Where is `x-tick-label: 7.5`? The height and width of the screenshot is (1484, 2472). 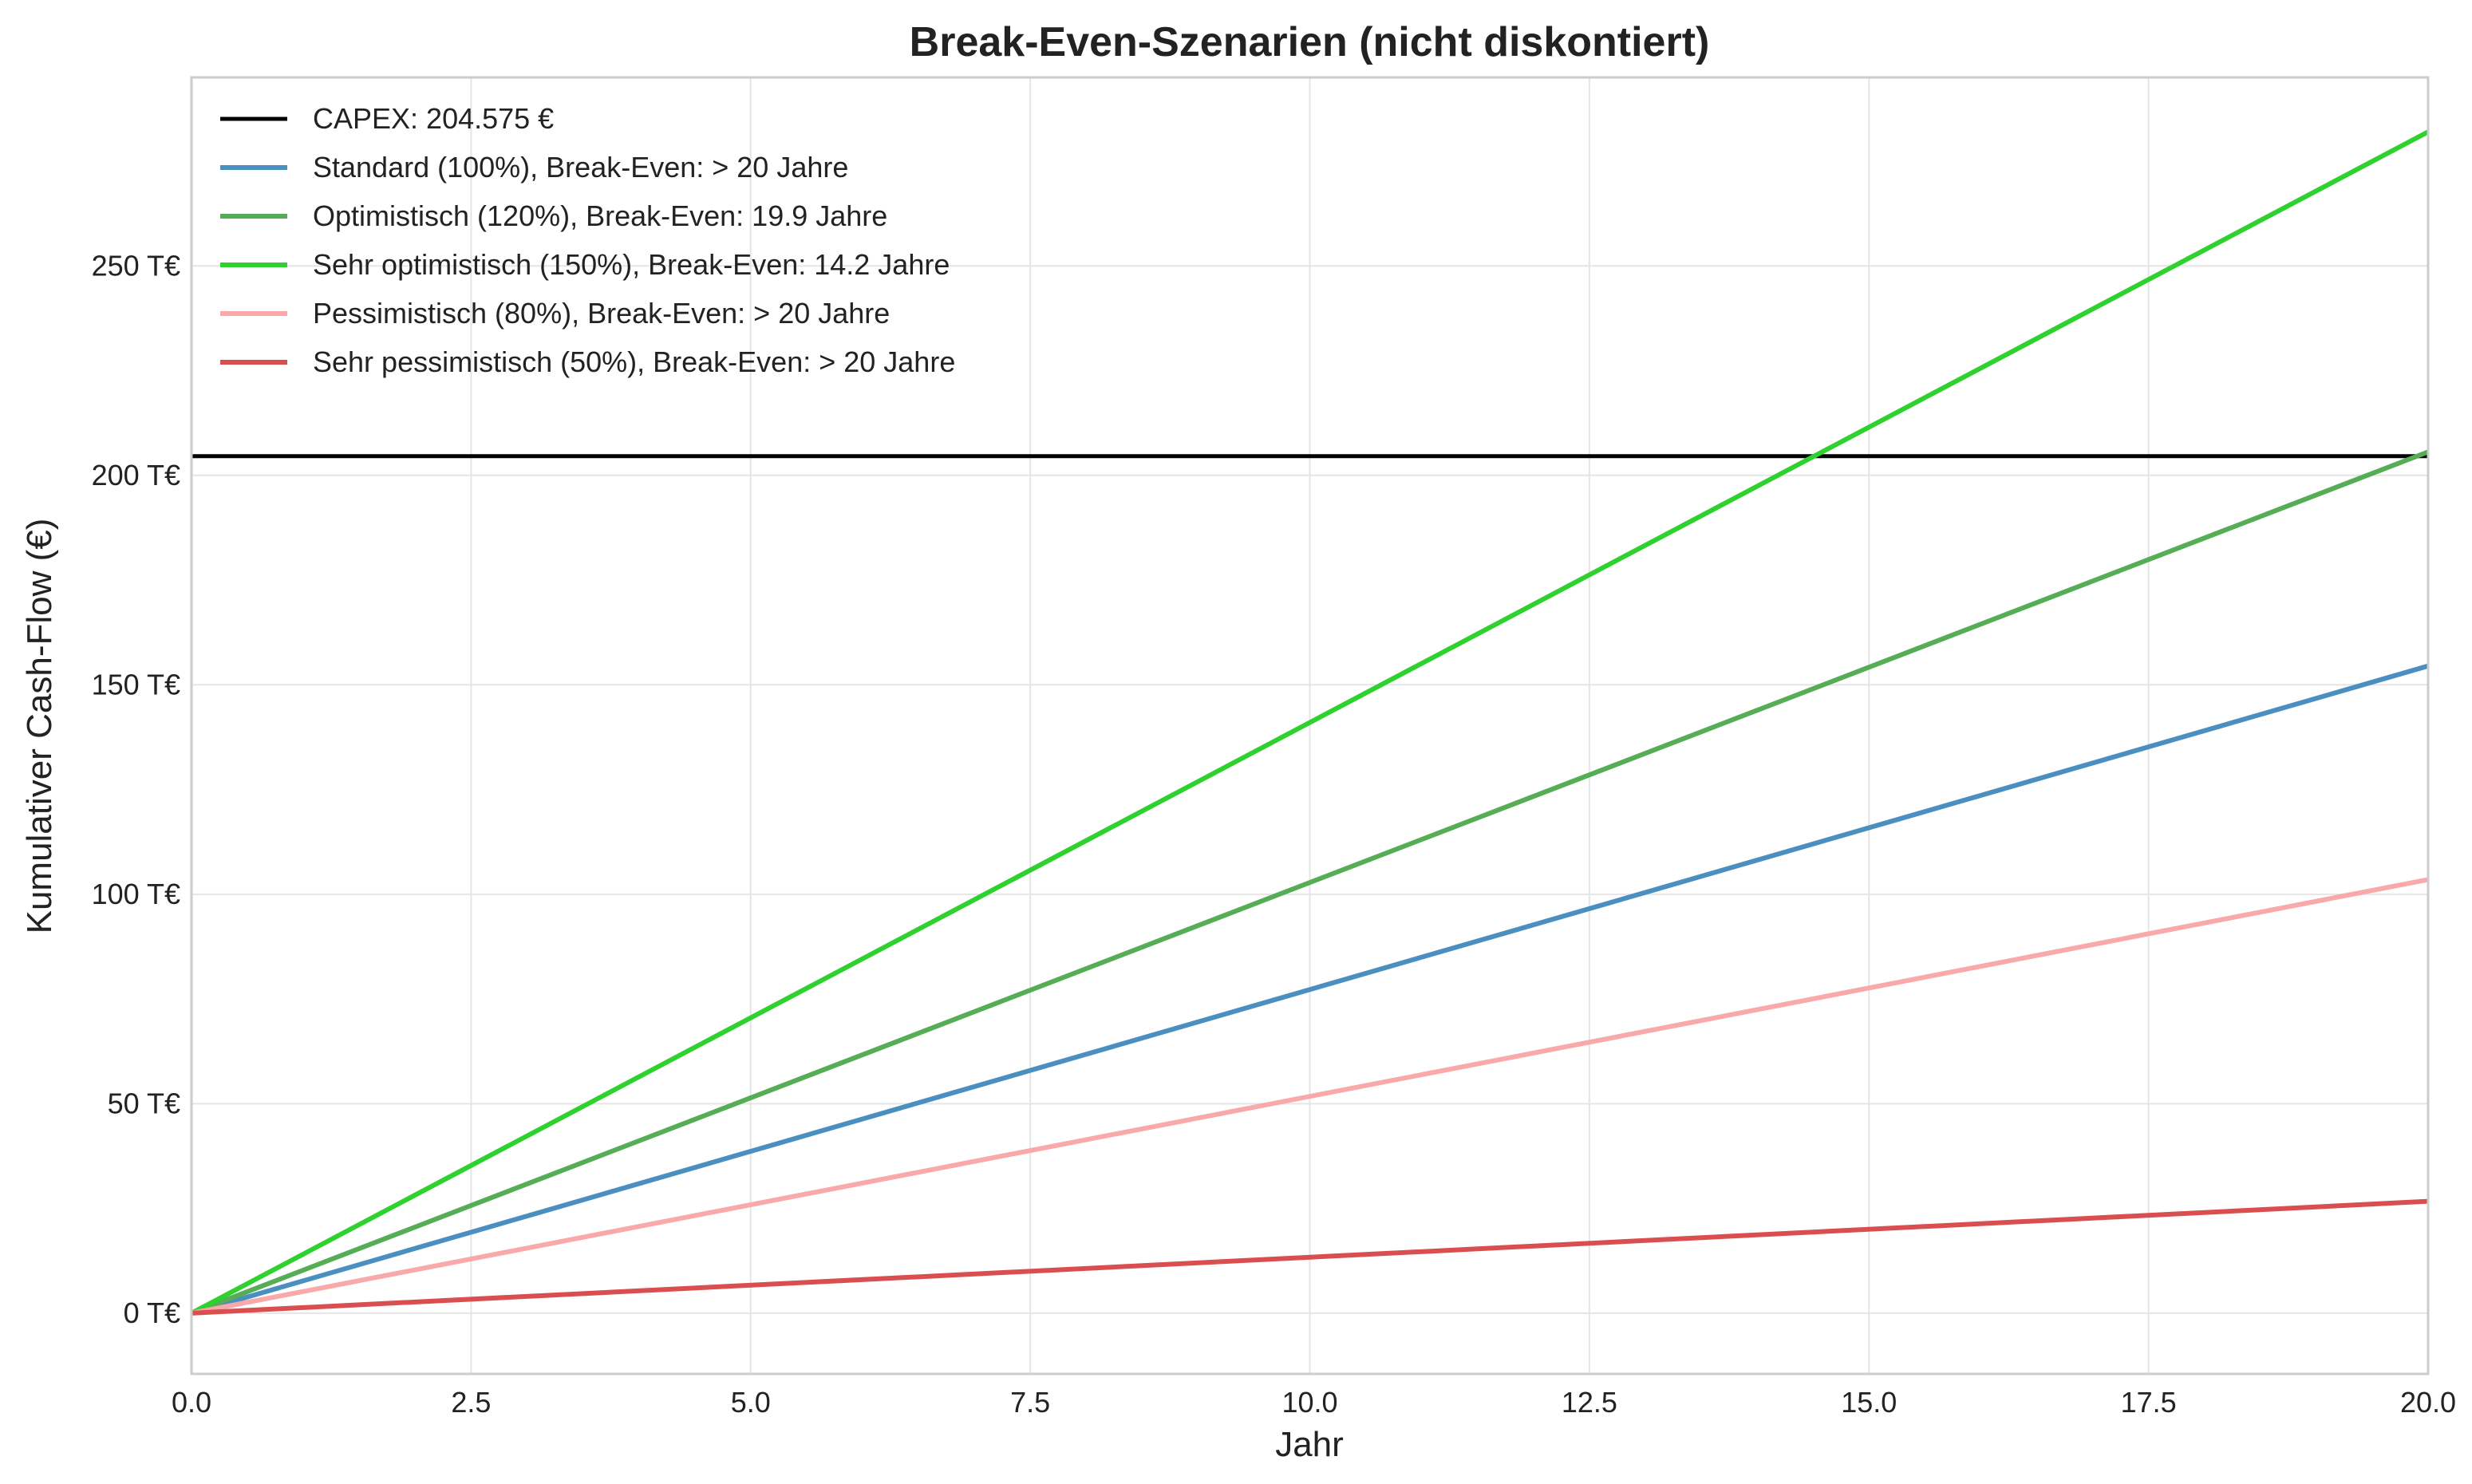
x-tick-label: 7.5 is located at coordinates (1030, 1402).